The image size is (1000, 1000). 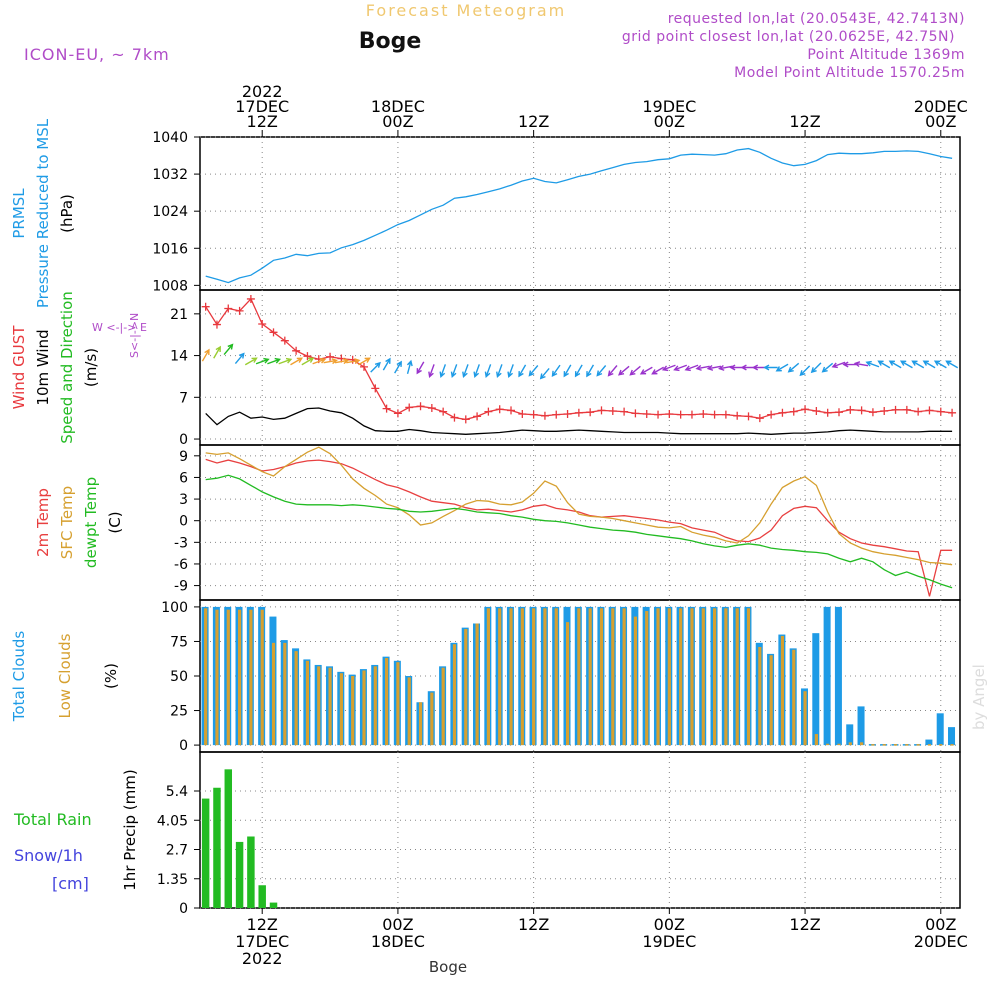 What do you see at coordinates (979, 697) in the screenshot?
I see `watermark: by Angel` at bounding box center [979, 697].